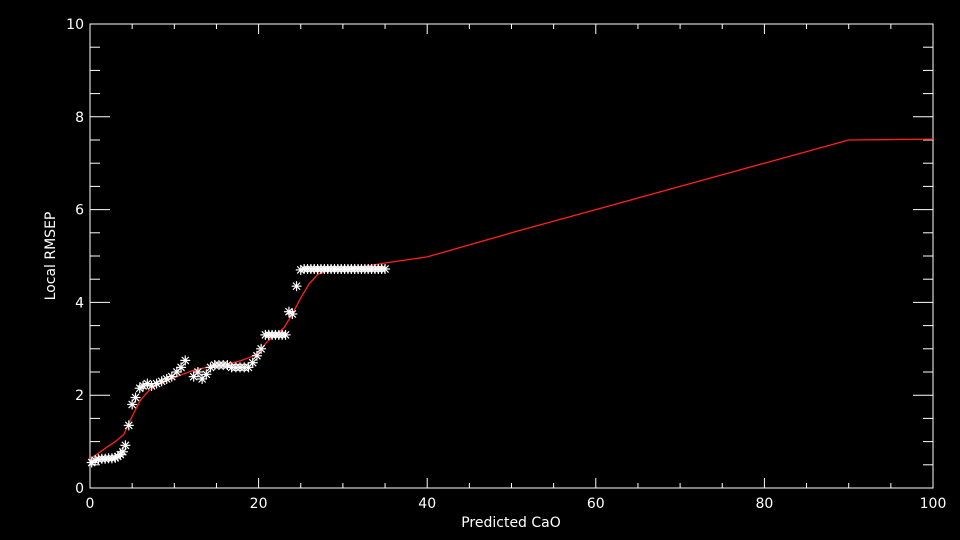 The height and width of the screenshot is (540, 960). Describe the element at coordinates (51, 256) in the screenshot. I see `y-axis-title: Local RMSEP` at that location.